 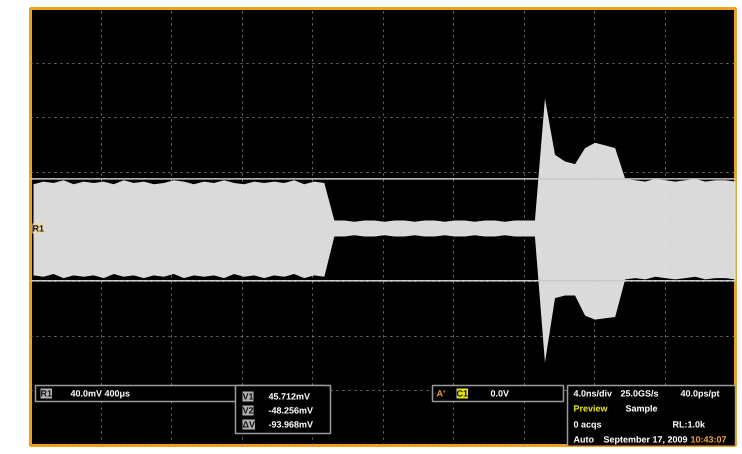 What do you see at coordinates (289, 397) in the screenshot?
I see `text: 45.712mV` at bounding box center [289, 397].